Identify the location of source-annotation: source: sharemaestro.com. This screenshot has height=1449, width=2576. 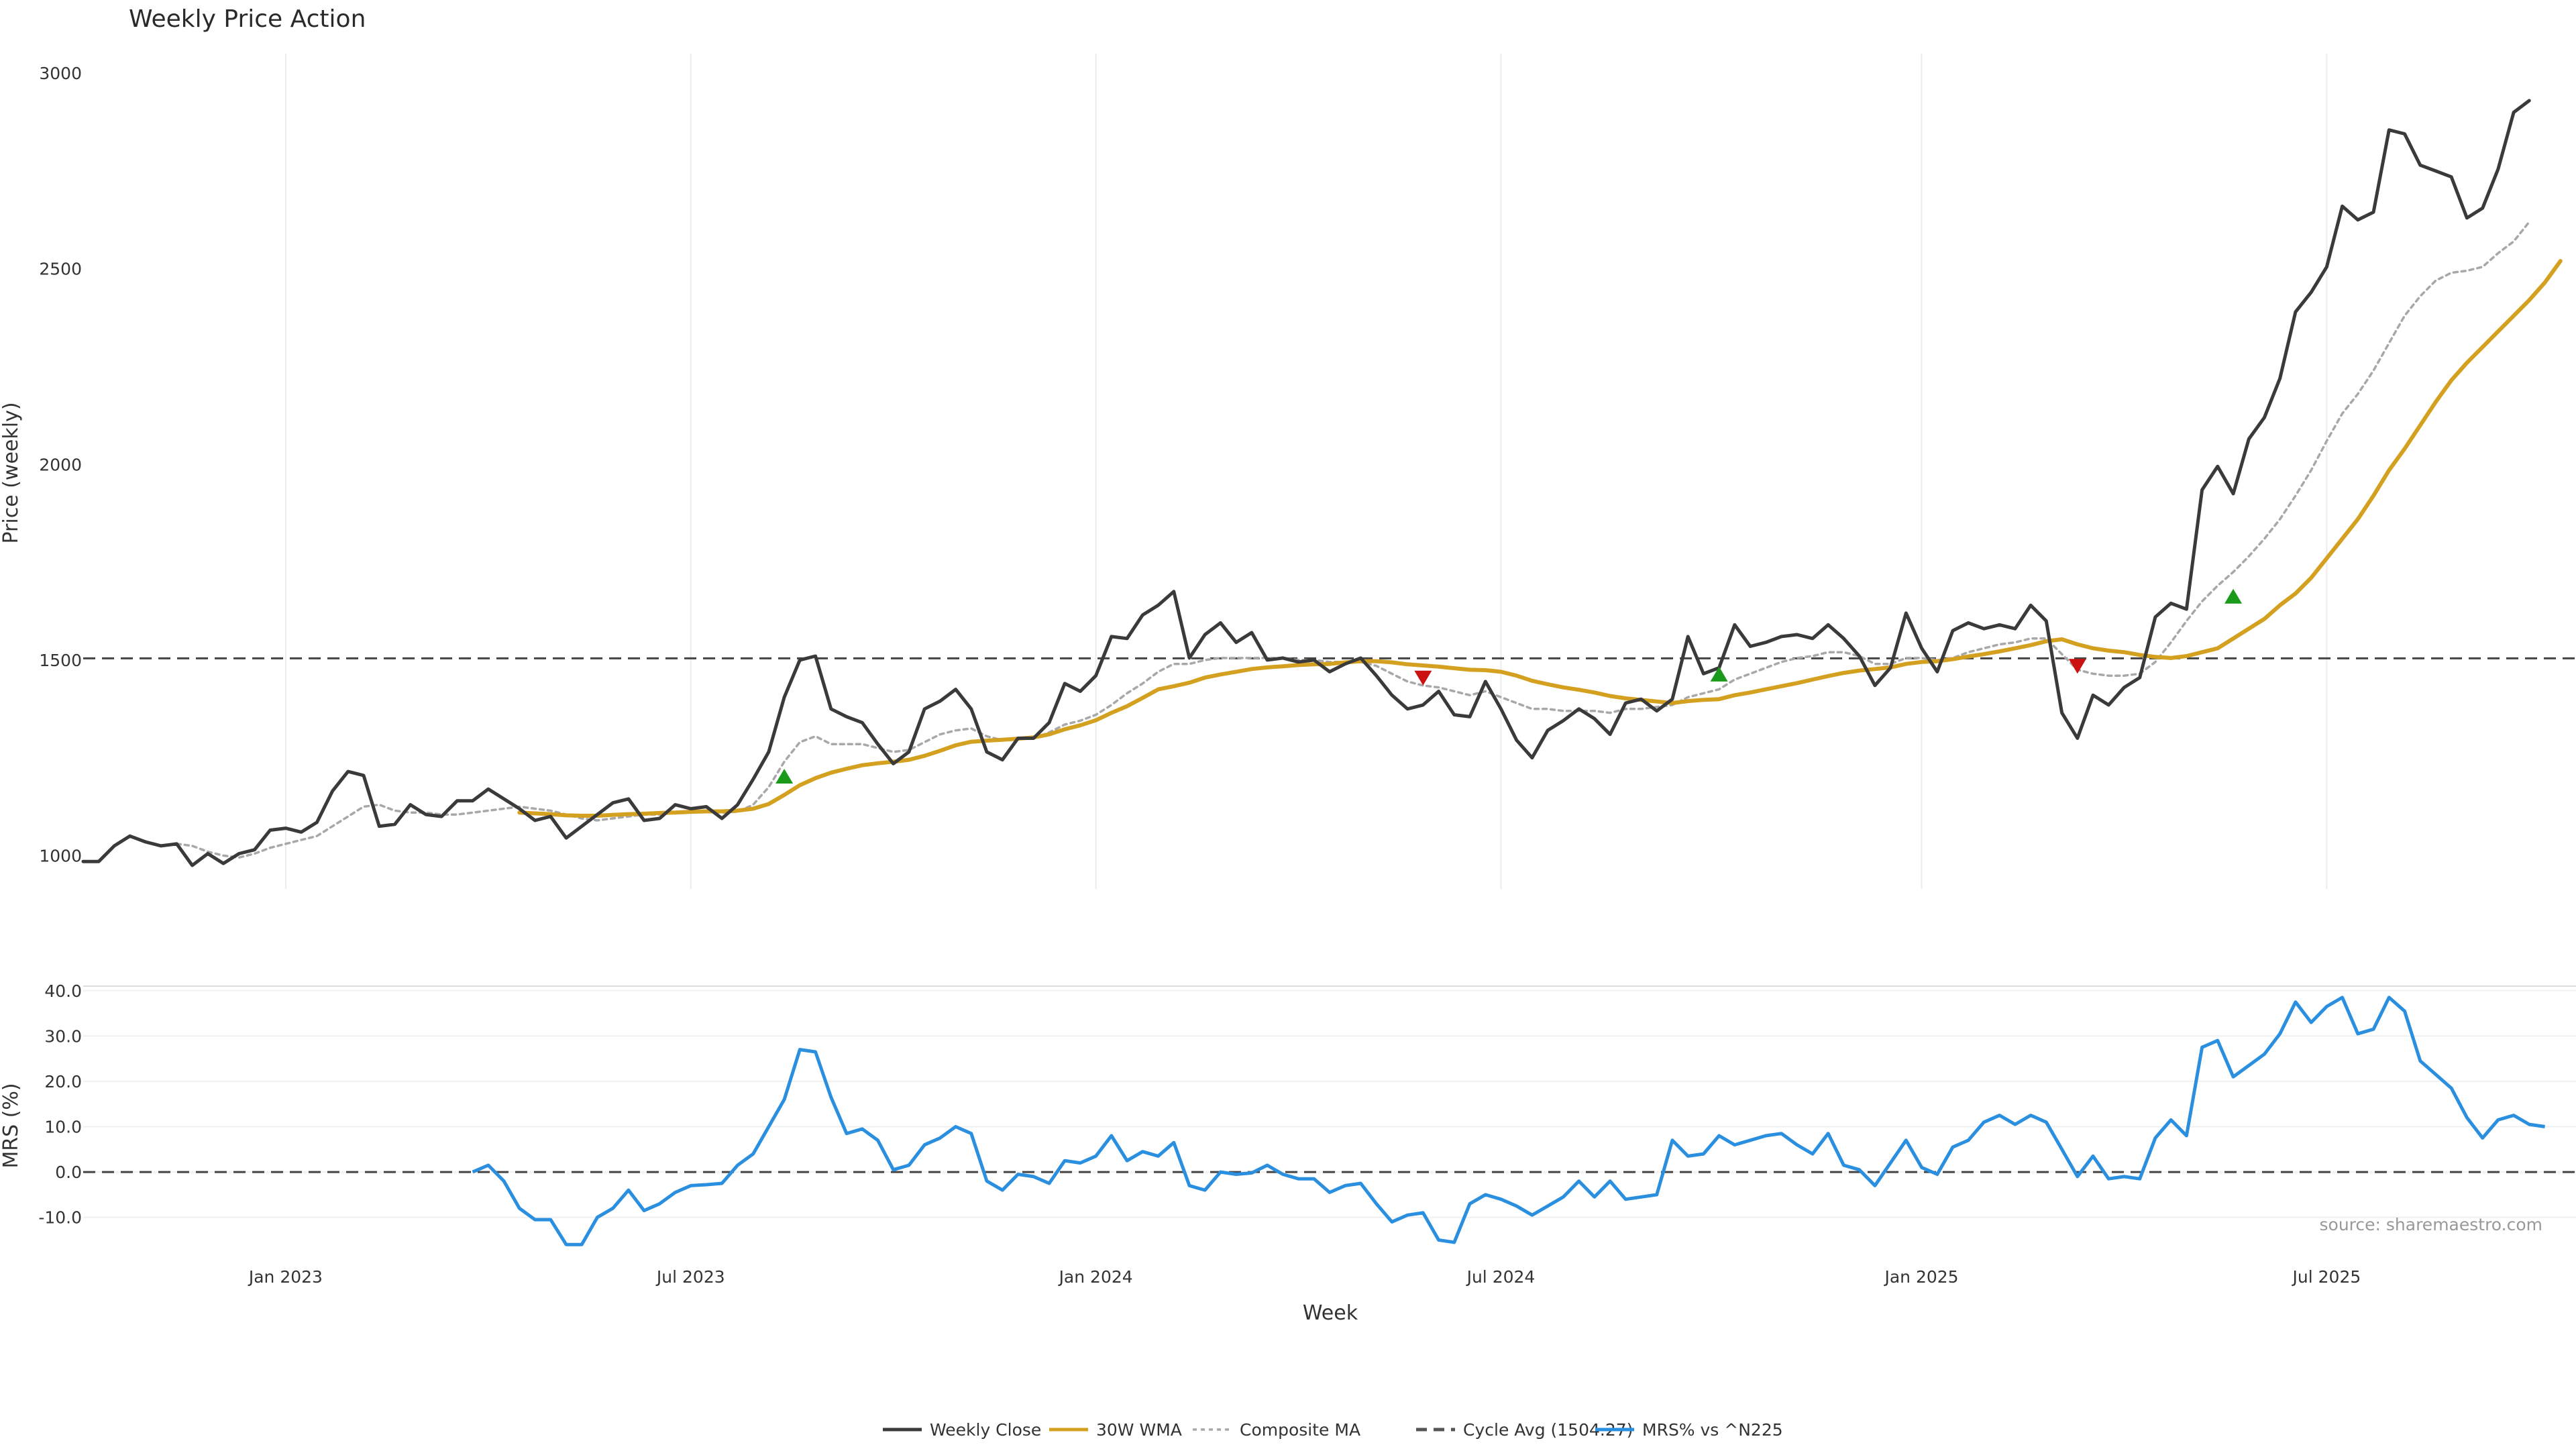
(2431, 1224).